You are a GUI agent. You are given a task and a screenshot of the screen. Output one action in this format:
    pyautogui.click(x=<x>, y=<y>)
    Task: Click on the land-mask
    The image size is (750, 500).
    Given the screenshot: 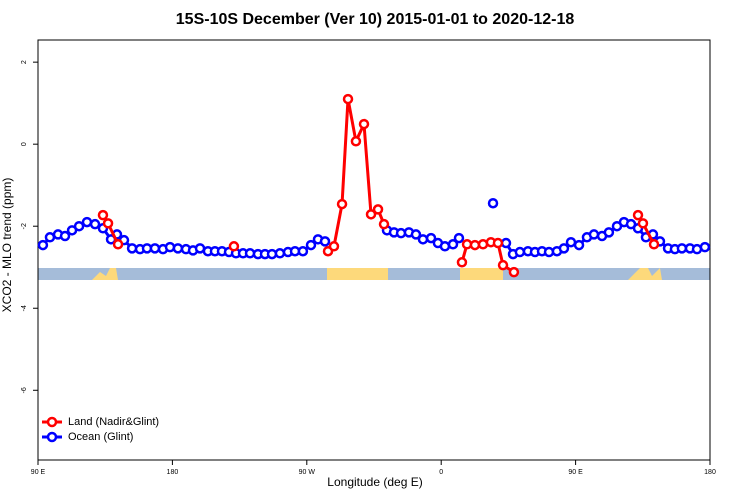 What is the action you would take?
    pyautogui.click(x=374, y=274)
    